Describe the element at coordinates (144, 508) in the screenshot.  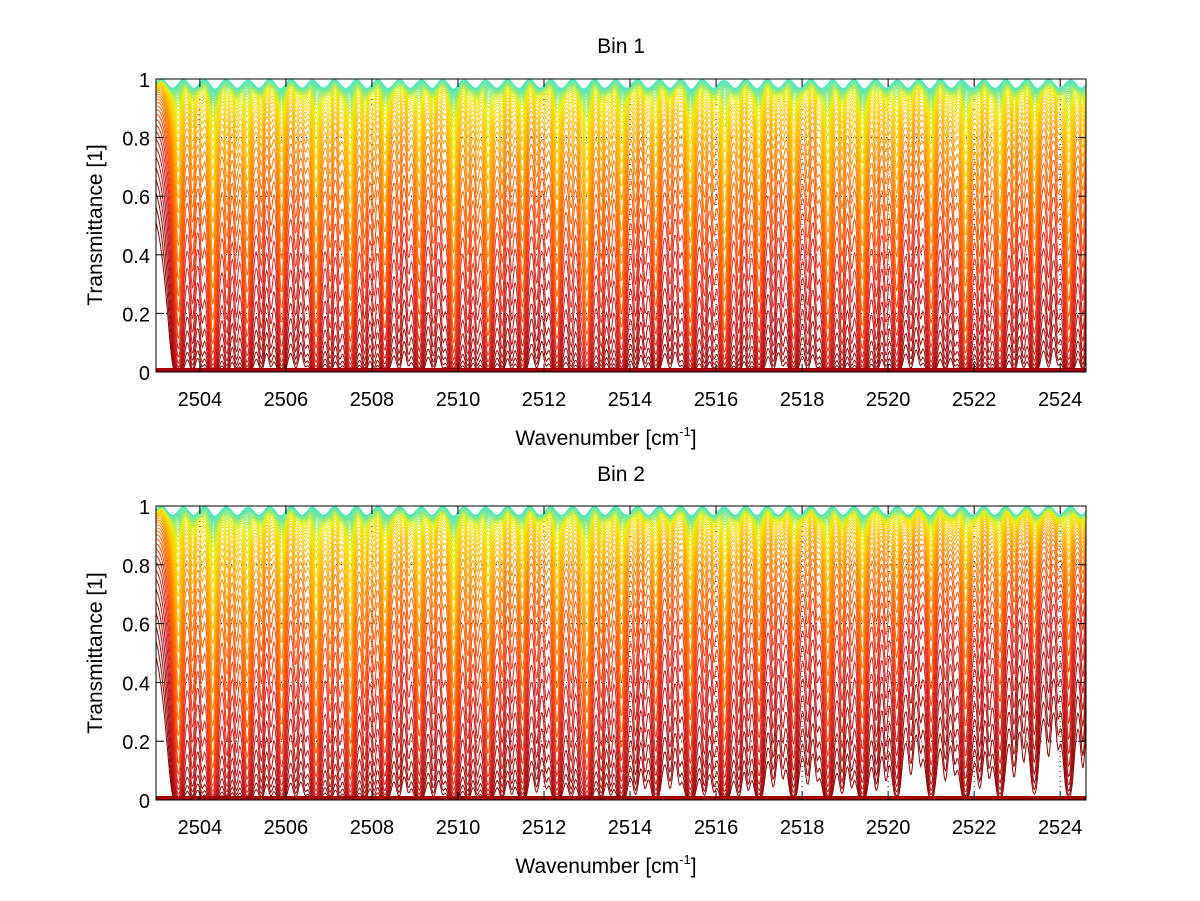
I see `y-tick-label: 1` at that location.